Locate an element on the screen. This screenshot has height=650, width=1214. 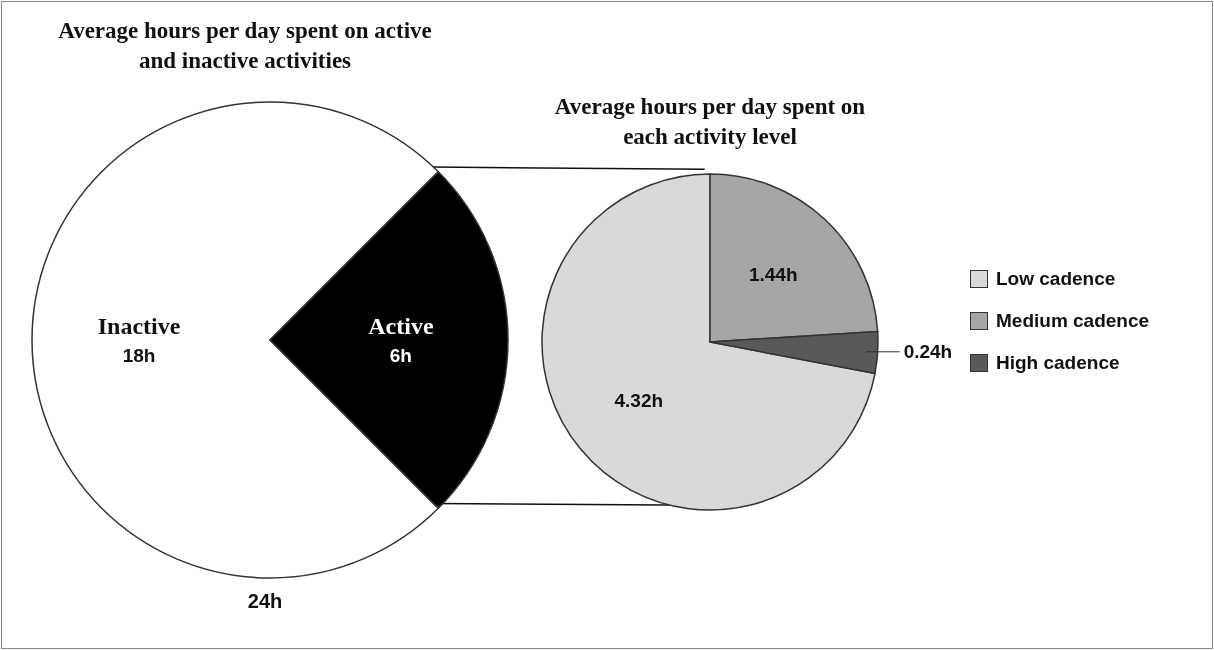
data-label: 0.24h is located at coordinates (928, 352).